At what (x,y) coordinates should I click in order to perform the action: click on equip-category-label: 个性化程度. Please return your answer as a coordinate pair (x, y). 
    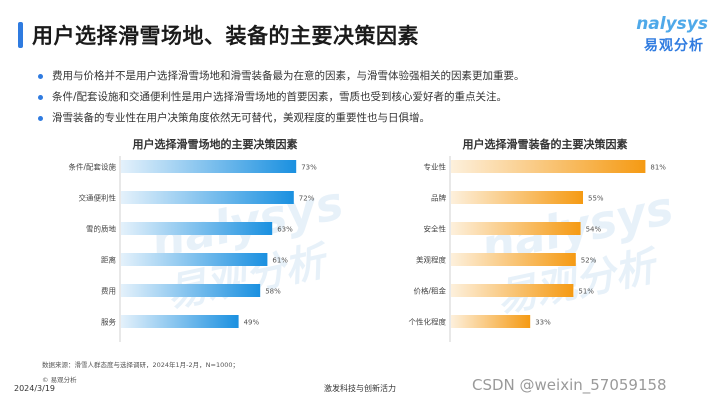
    Looking at the image, I should click on (428, 322).